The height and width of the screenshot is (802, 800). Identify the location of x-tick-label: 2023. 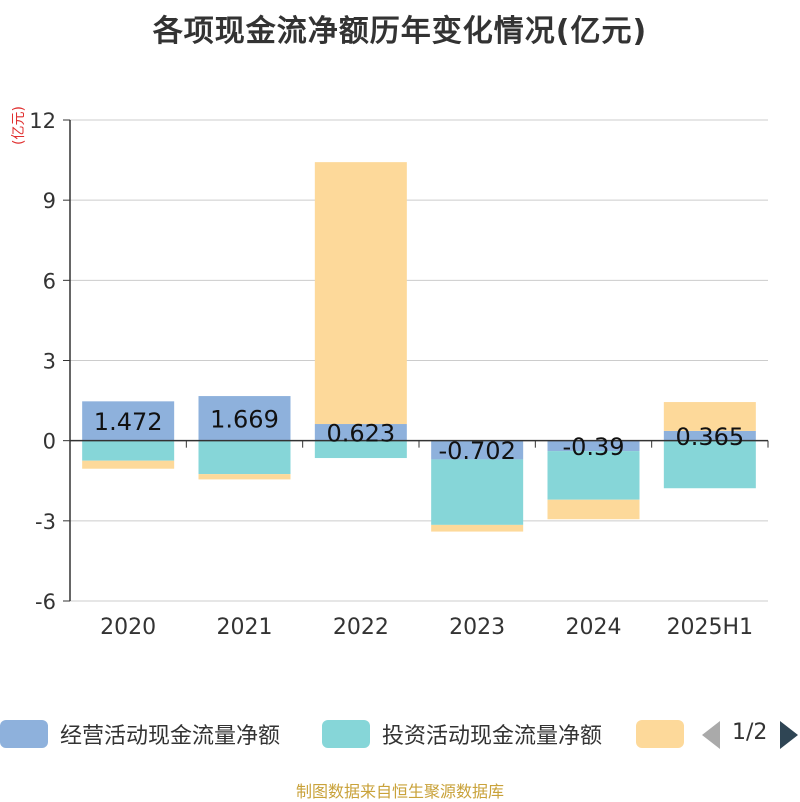
(477, 627).